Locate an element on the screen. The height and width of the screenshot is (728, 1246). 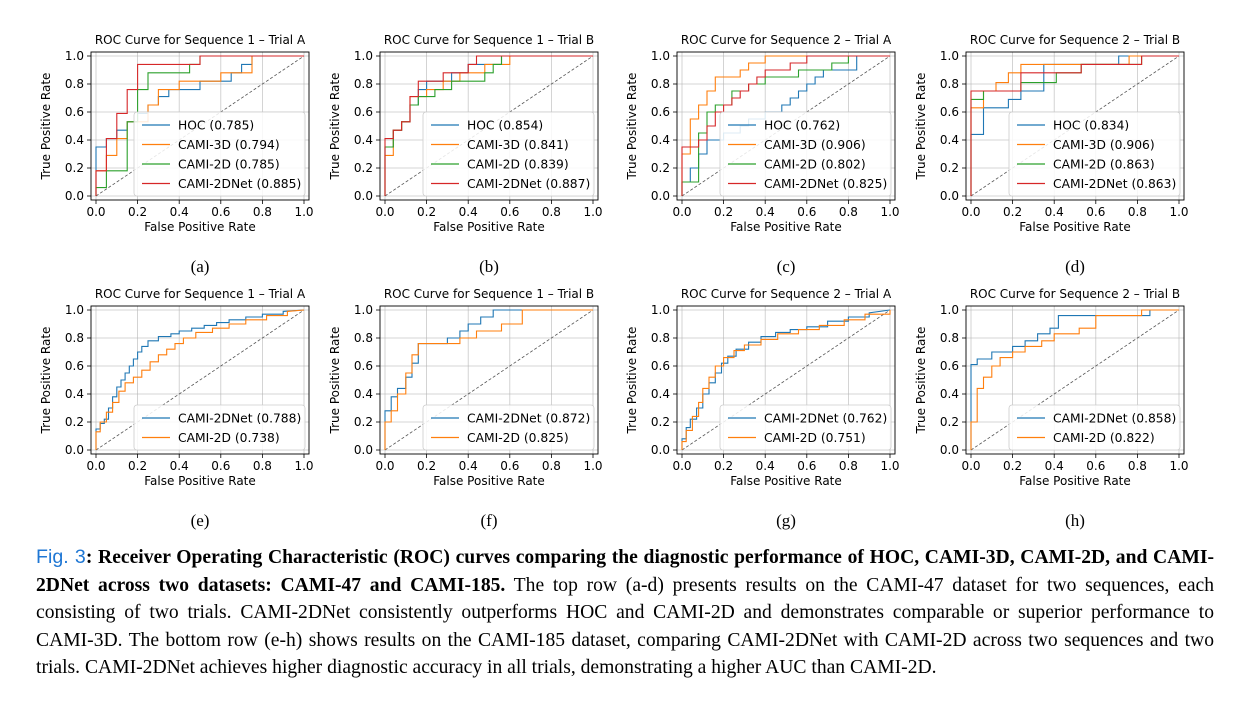
legend-label: CAMI-2DNet (0.863) is located at coordinates (1114, 184).